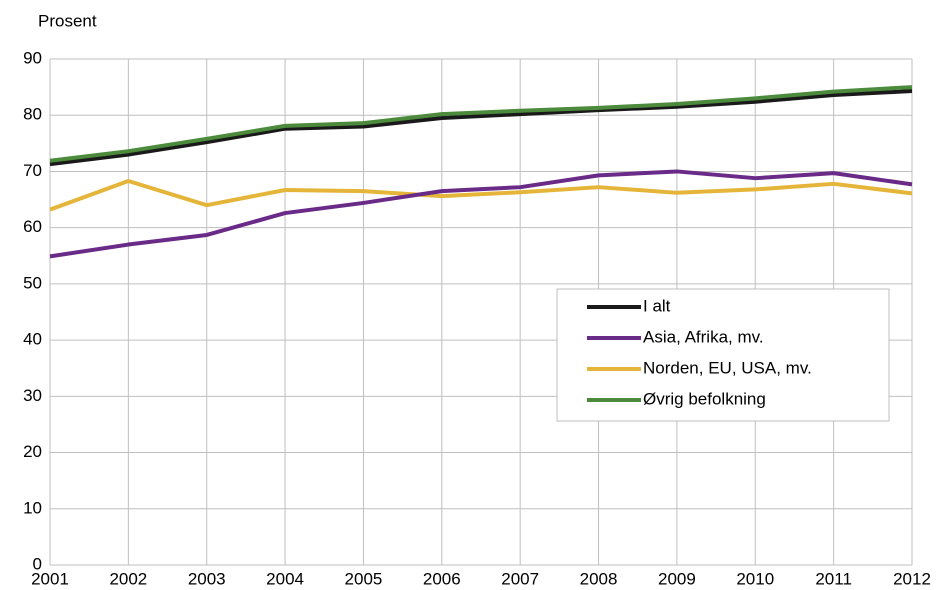 Image resolution: width=938 pixels, height=590 pixels. What do you see at coordinates (32, 226) in the screenshot?
I see `y-tick-label: 60` at bounding box center [32, 226].